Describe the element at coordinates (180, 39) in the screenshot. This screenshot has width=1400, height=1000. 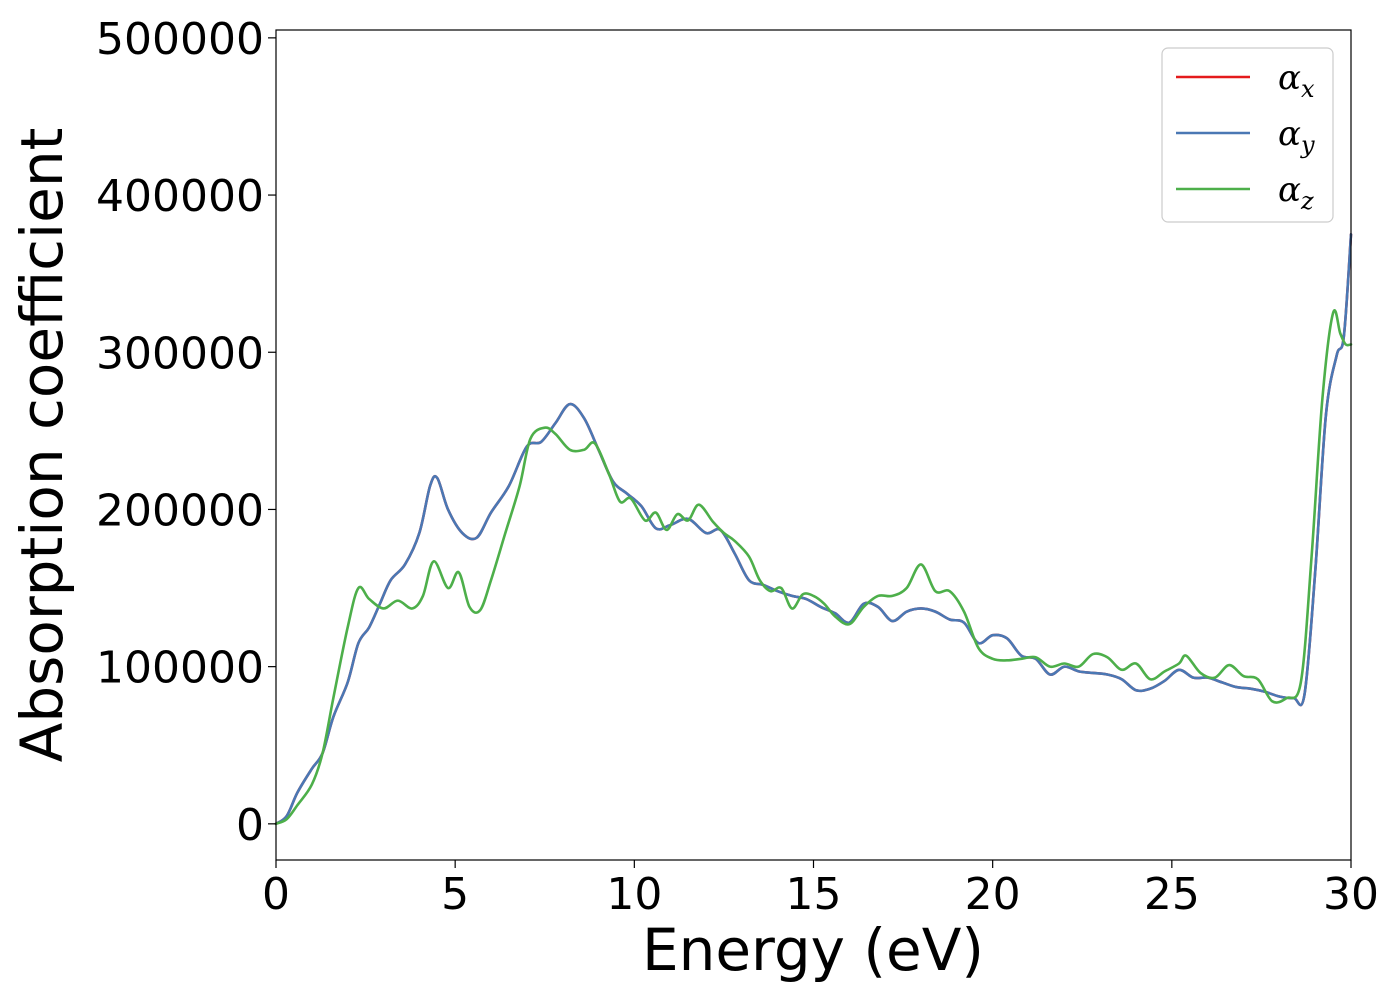
I see `y-tick-label: 500000` at that location.